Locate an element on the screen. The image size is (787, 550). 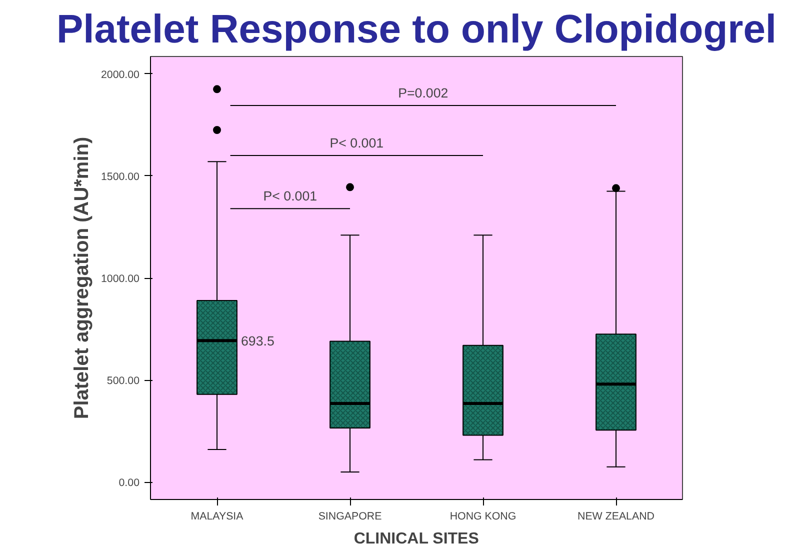
x-tick-label: HONG KONG is located at coordinates (483, 516).